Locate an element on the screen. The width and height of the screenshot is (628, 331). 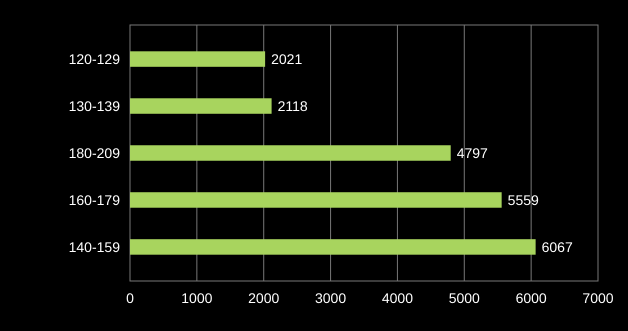
data-label: 5559 is located at coordinates (524, 200).